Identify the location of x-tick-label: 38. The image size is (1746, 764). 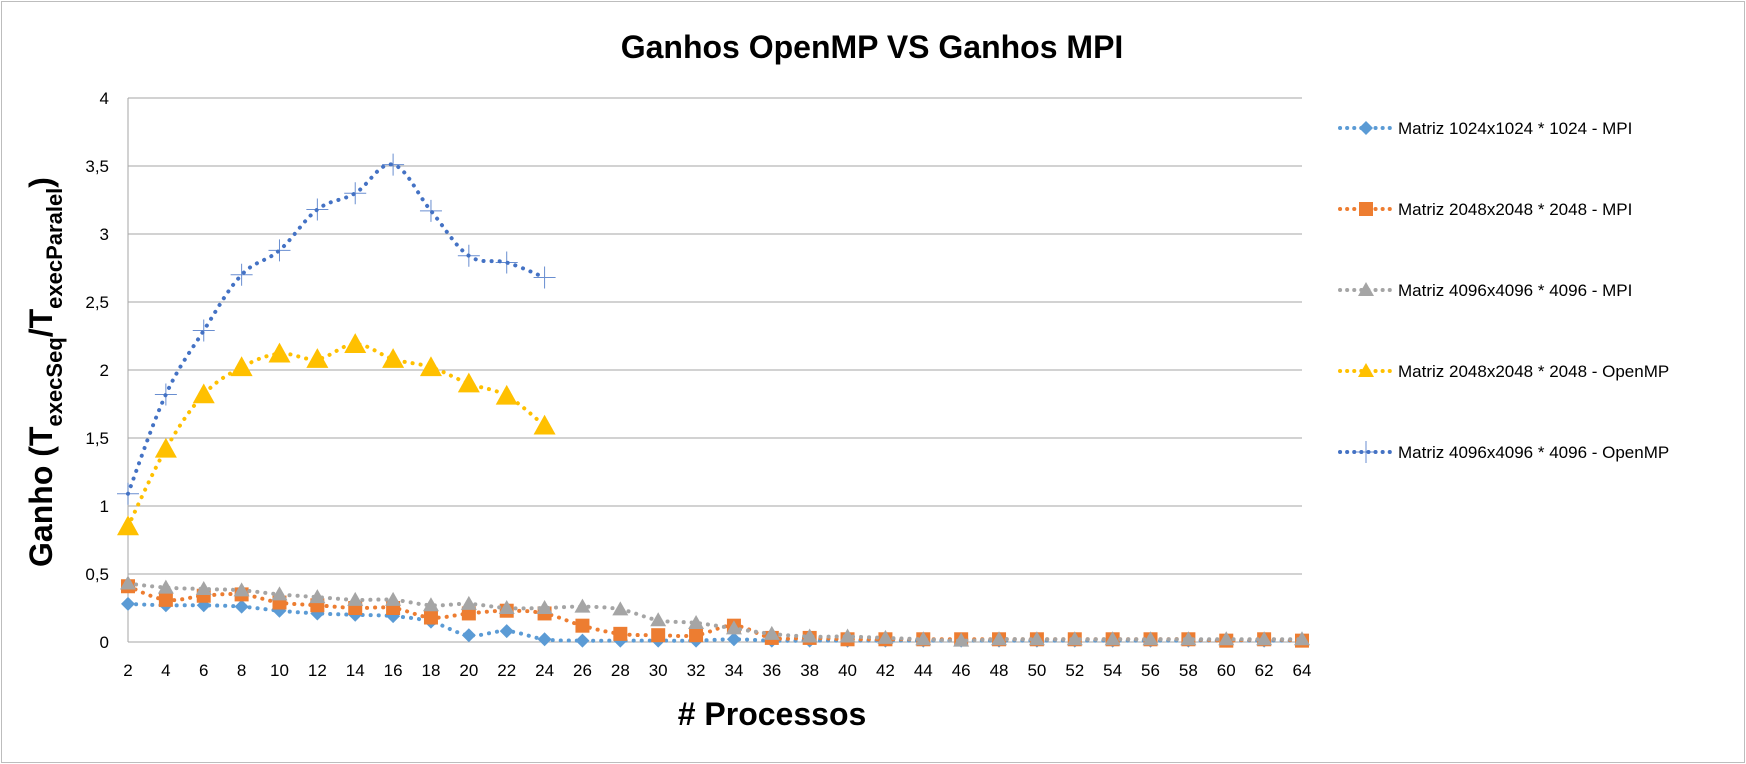
(809, 670).